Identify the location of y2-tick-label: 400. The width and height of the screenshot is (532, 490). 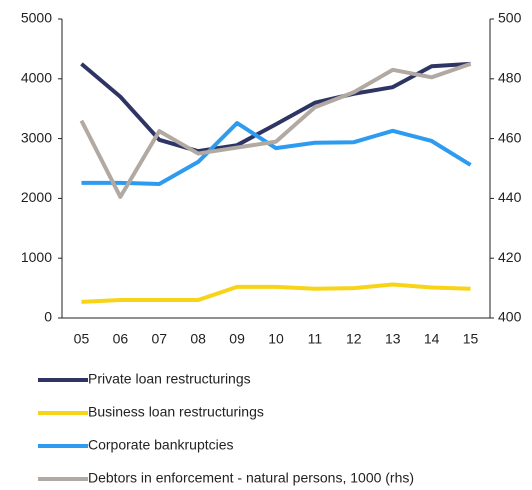
(510, 317).